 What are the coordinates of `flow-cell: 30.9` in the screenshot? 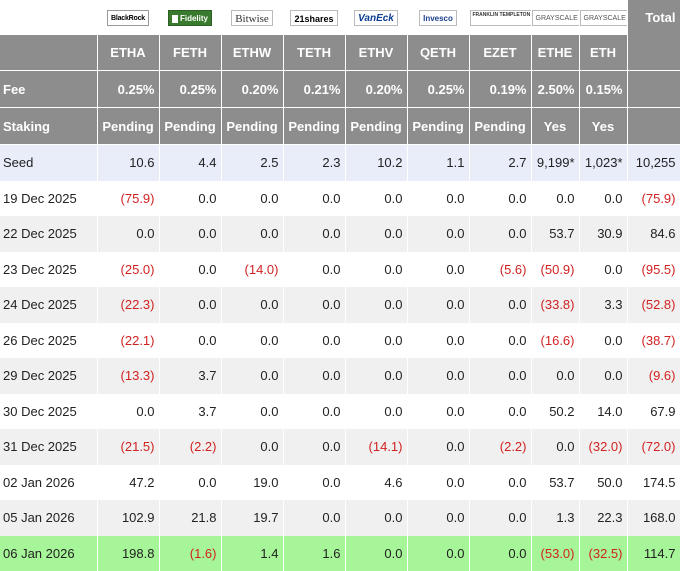 It's located at (603, 234).